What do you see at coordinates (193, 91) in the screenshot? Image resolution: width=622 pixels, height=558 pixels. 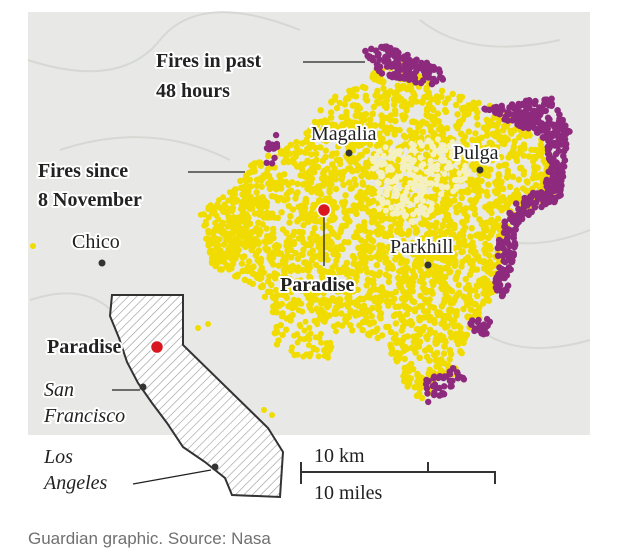 I see `callout-label: 48 hours` at bounding box center [193, 91].